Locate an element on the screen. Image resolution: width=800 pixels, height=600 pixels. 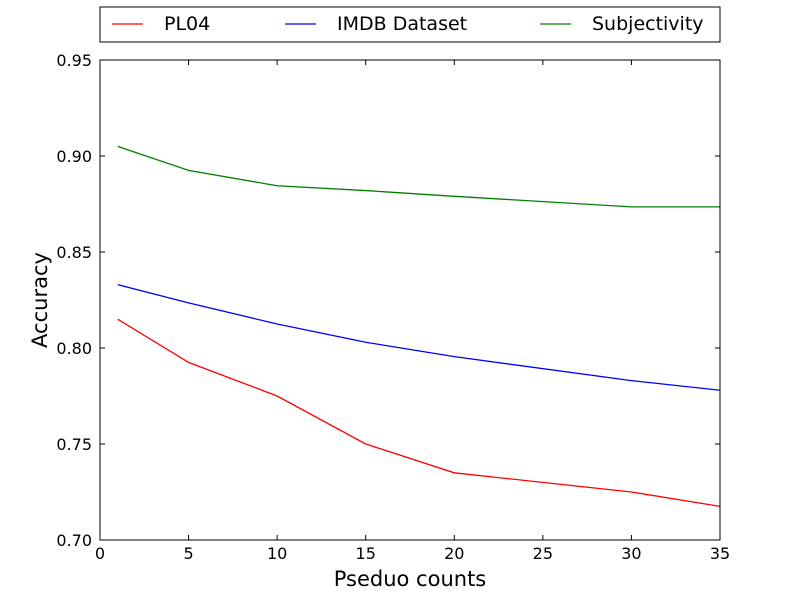
x-tick-label-1: 5 is located at coordinates (188, 553).